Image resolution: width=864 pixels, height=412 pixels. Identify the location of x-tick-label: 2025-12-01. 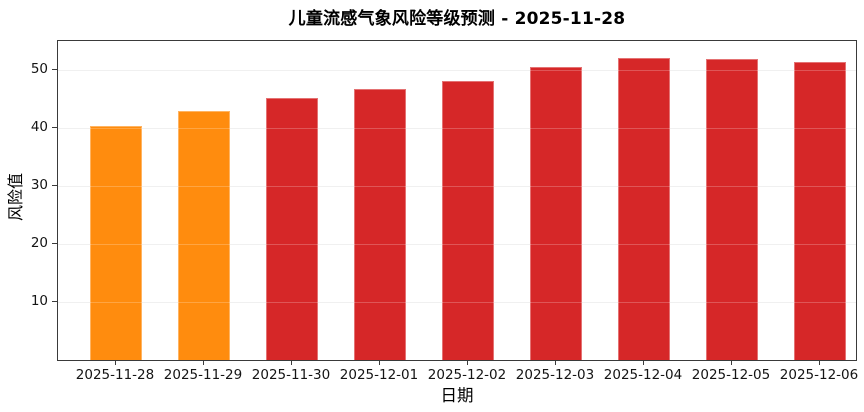
(379, 375).